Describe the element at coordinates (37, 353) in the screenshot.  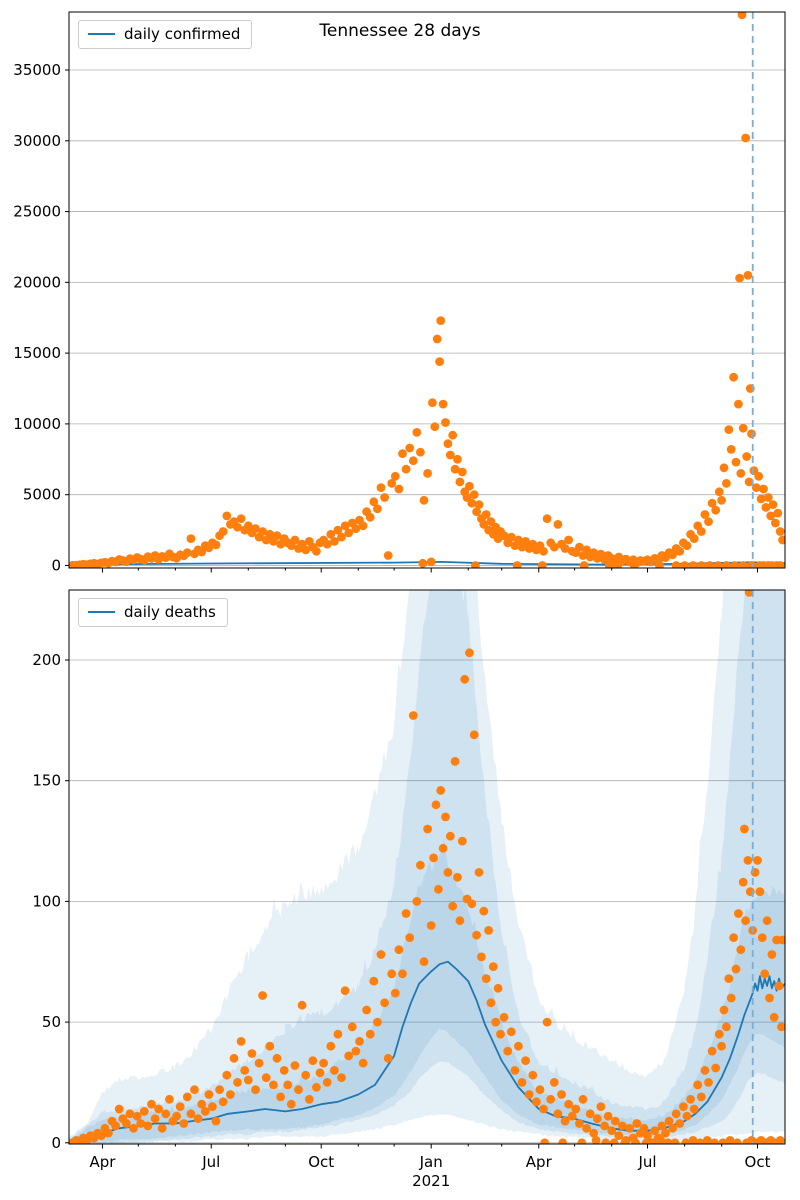
I see `svg-text: 15000` at that location.